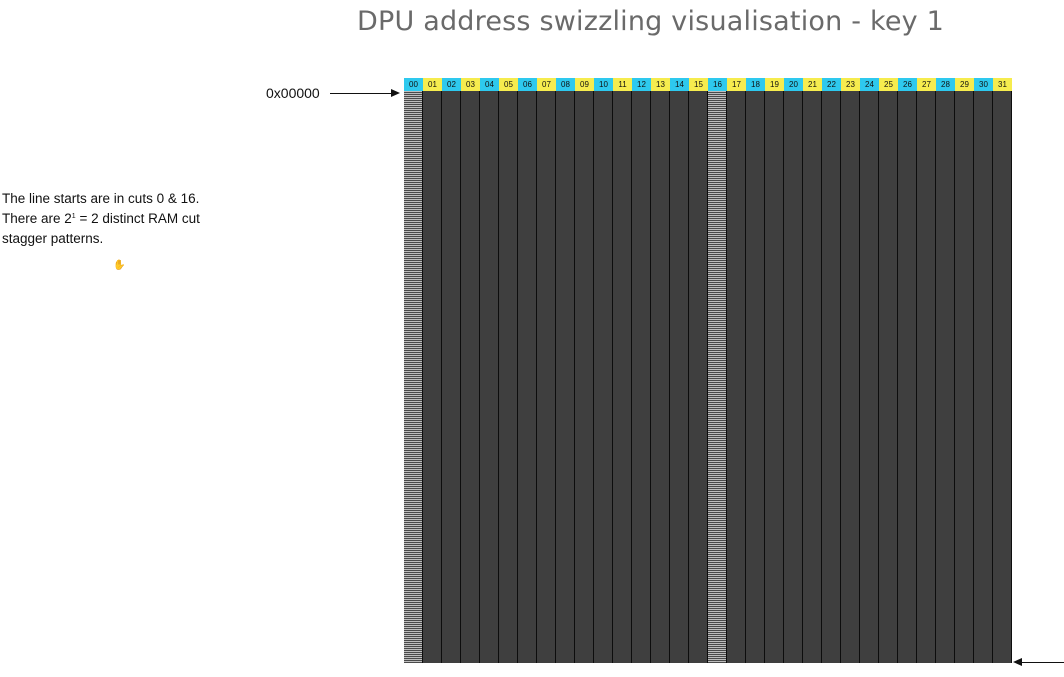 The width and height of the screenshot is (1064, 677). I want to click on cut-label-31: 31, so click(1002, 84).